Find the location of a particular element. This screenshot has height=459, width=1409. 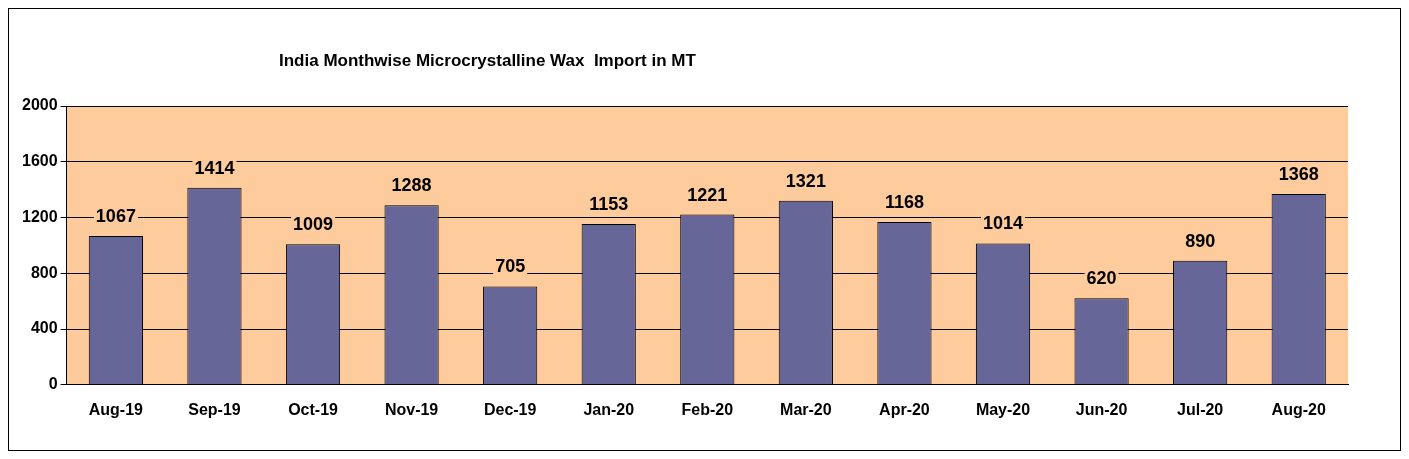

y-tick-label: 2000 is located at coordinates (40, 105).